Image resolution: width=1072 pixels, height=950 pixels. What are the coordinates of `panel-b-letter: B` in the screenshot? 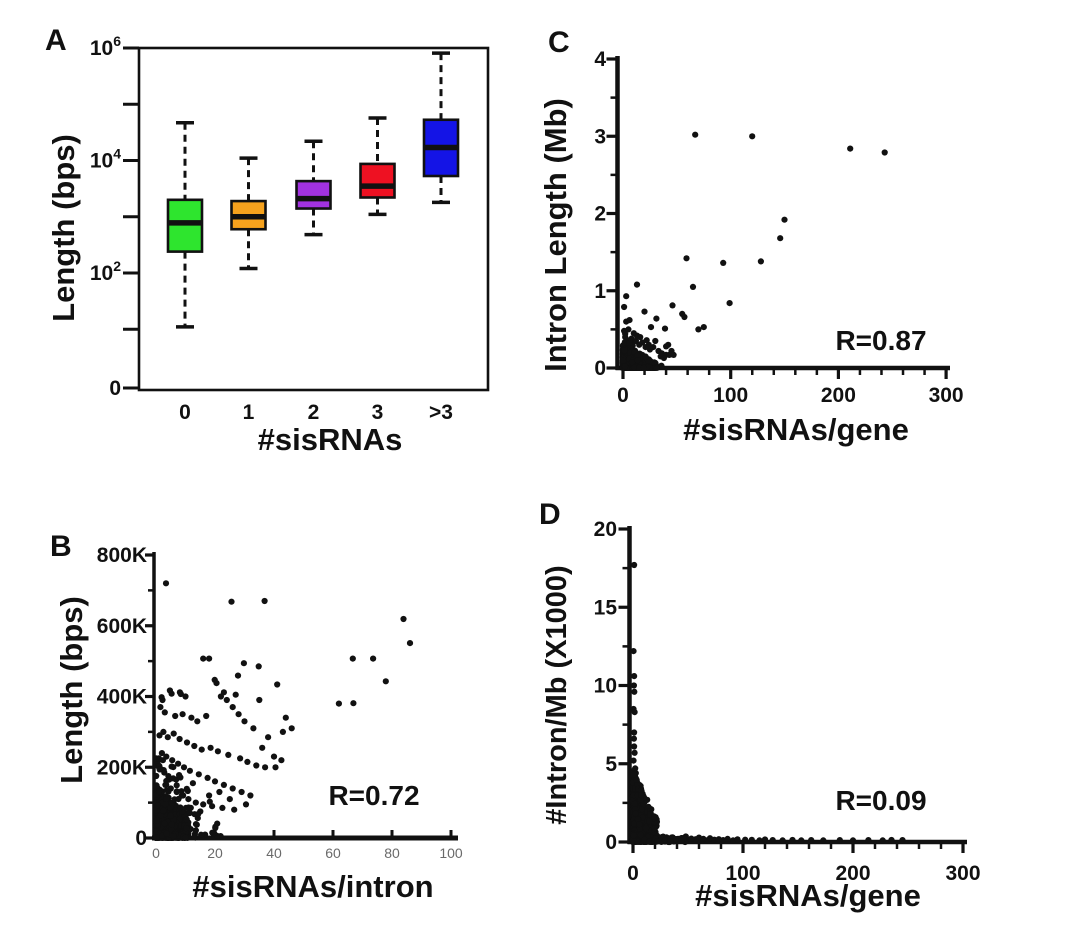 It's located at (61, 546).